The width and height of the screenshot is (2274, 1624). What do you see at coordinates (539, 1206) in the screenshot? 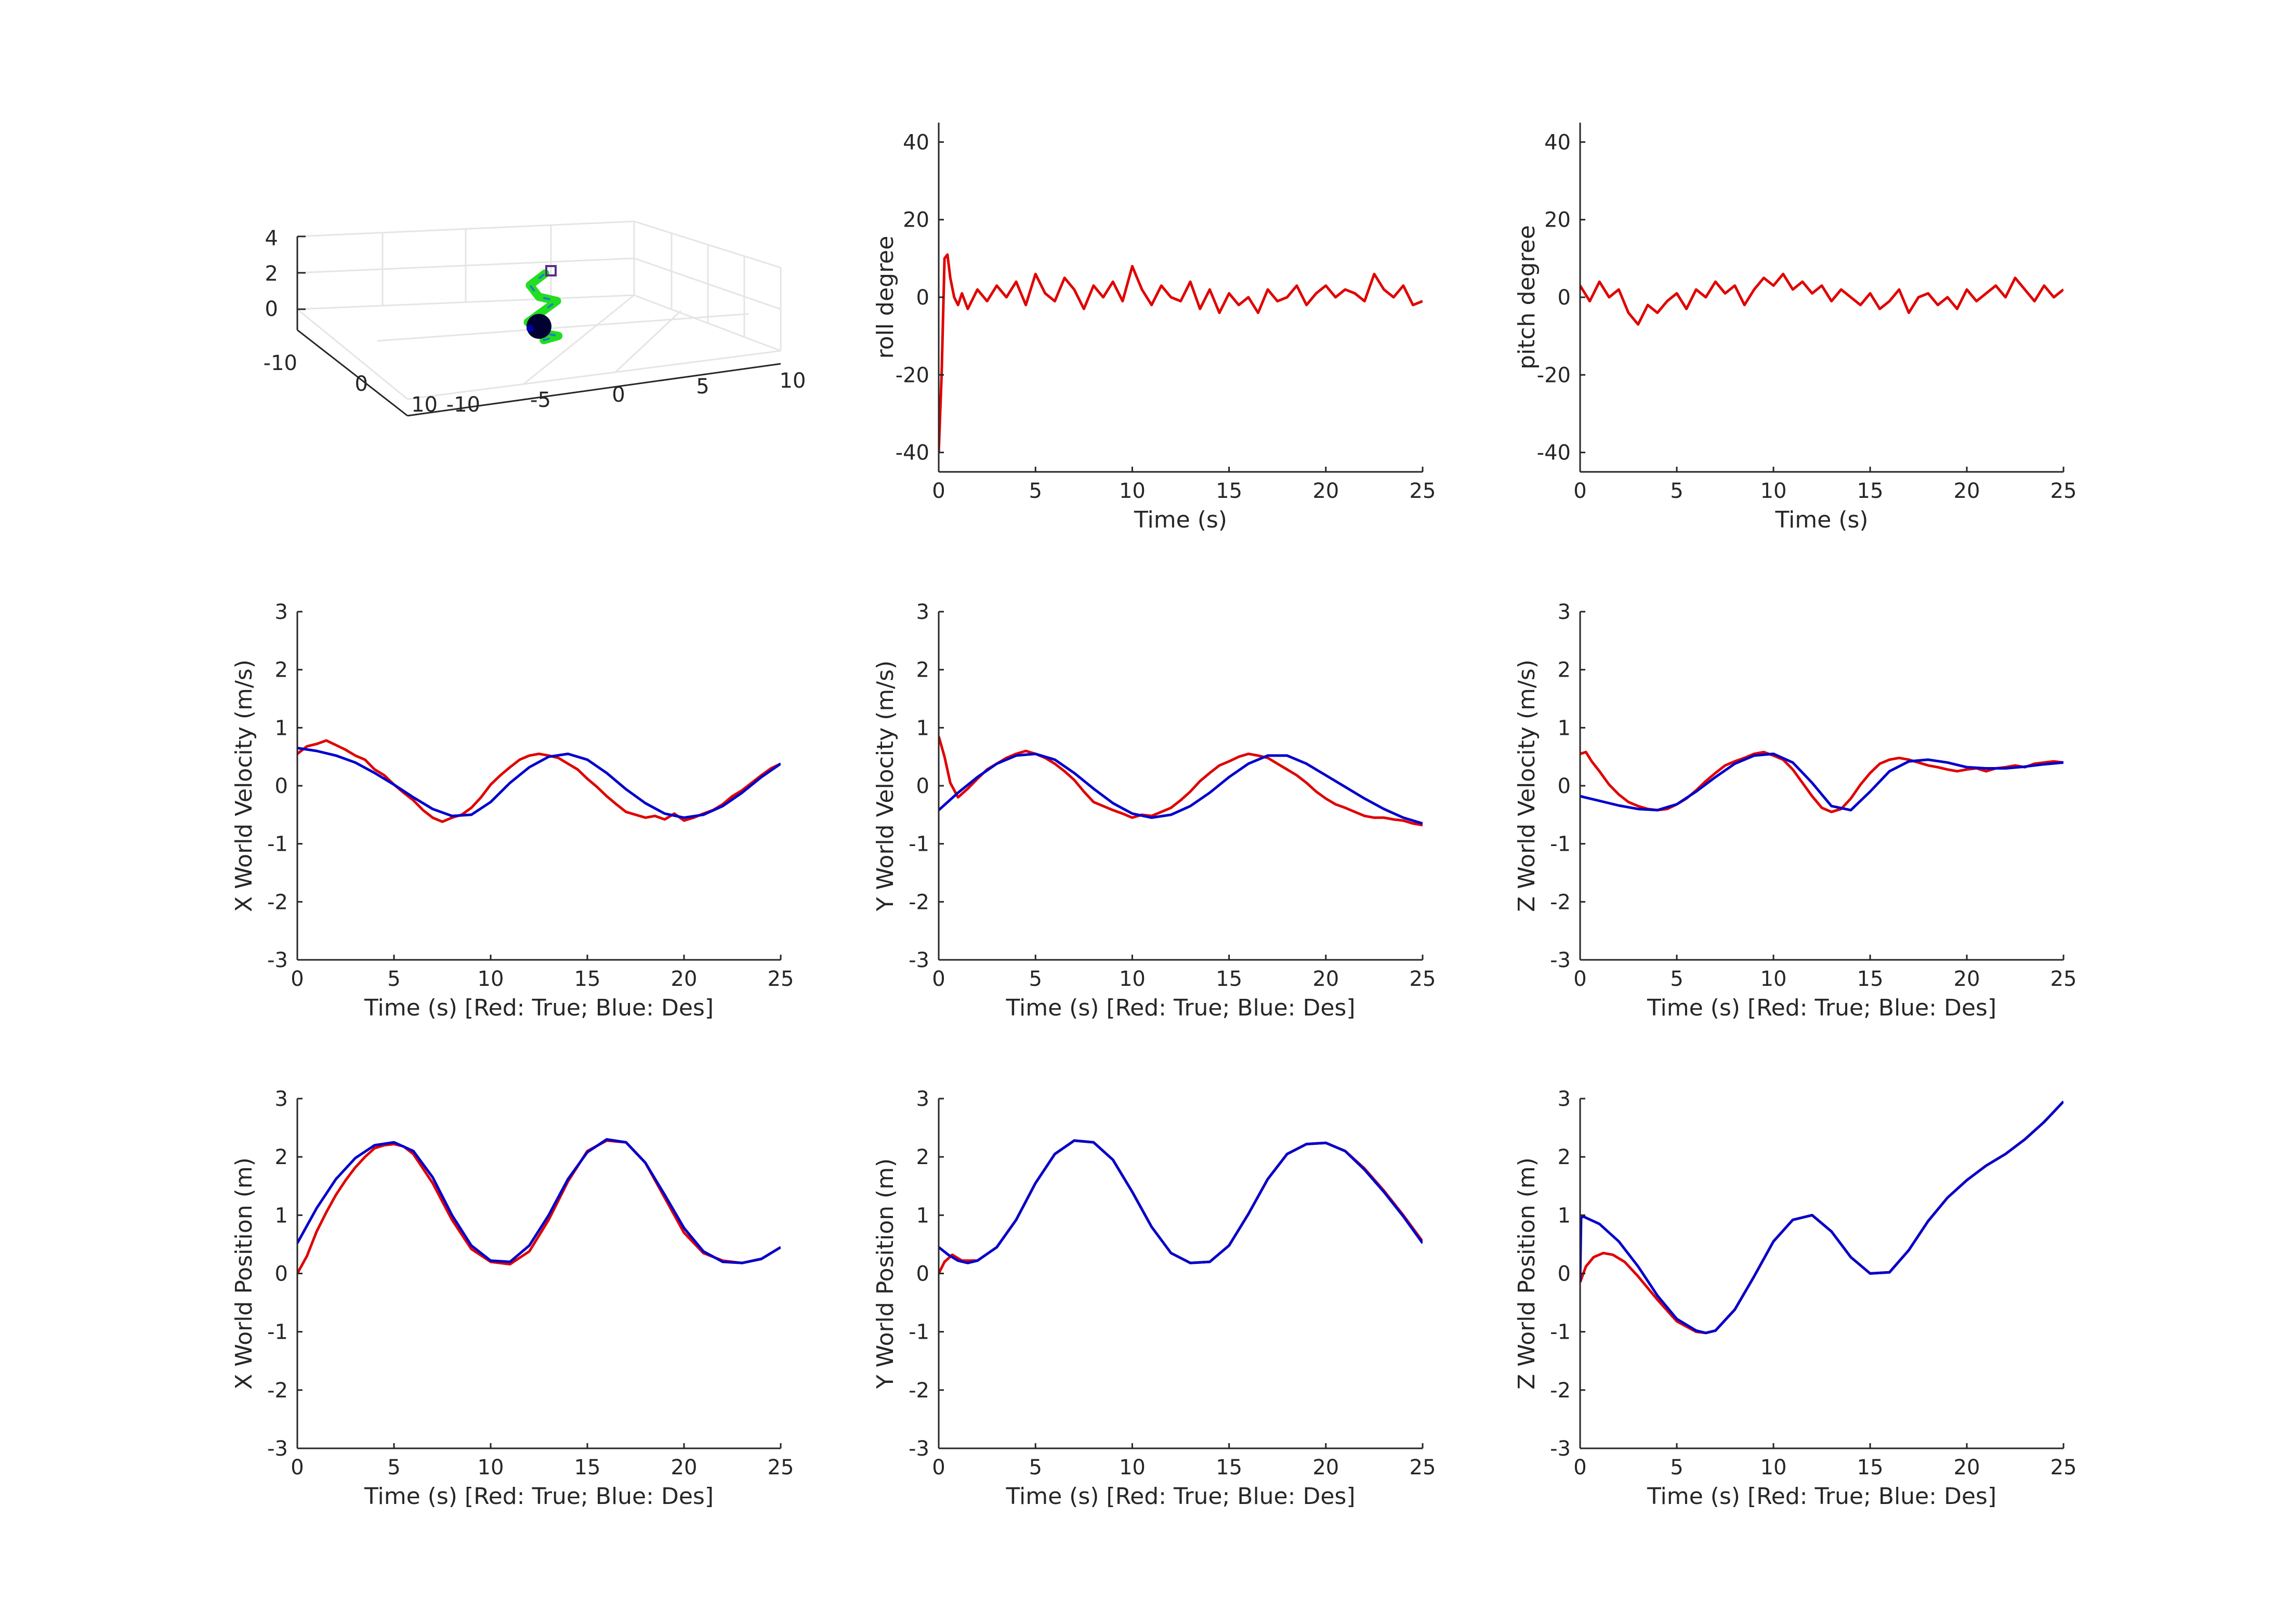
I see `xpos-series-true-line` at bounding box center [539, 1206].